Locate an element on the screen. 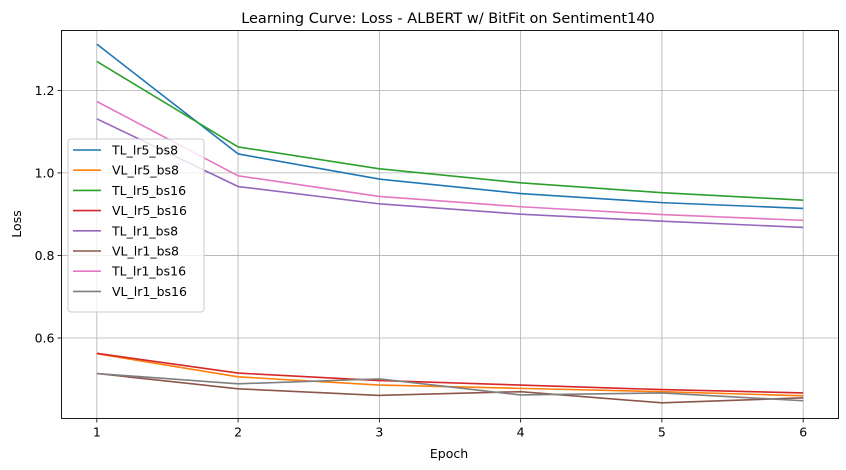 The image size is (846, 470). legend-label: TL_lr1_bs16 is located at coordinates (148, 271).